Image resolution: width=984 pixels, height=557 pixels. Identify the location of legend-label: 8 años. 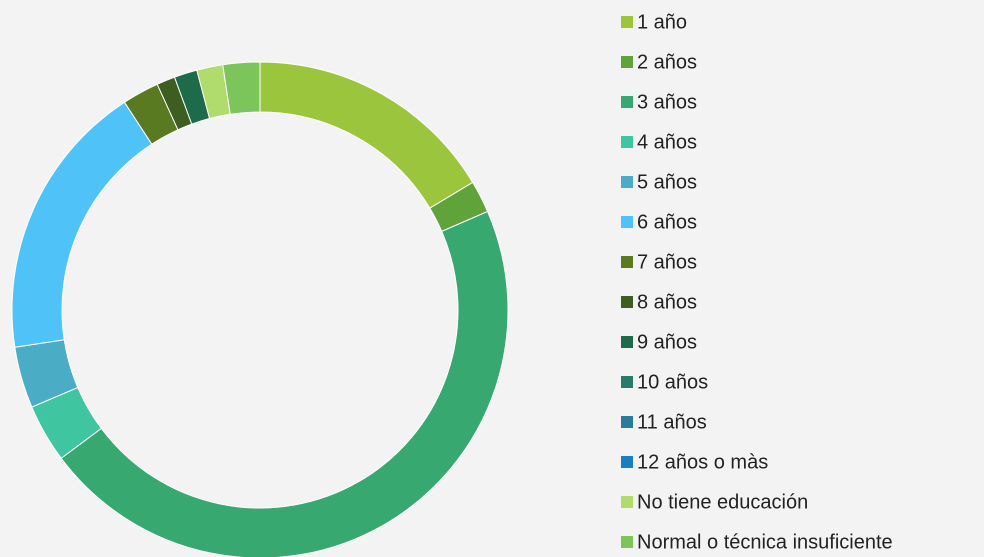
(667, 302).